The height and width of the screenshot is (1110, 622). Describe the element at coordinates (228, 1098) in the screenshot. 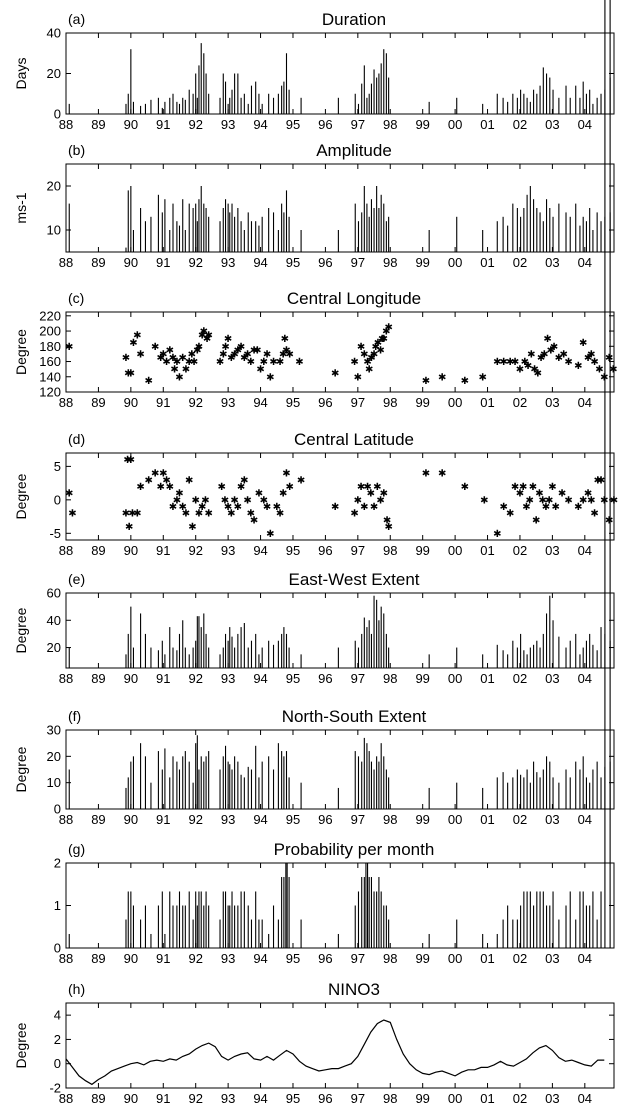

I see `x-tick-label: 93` at that location.